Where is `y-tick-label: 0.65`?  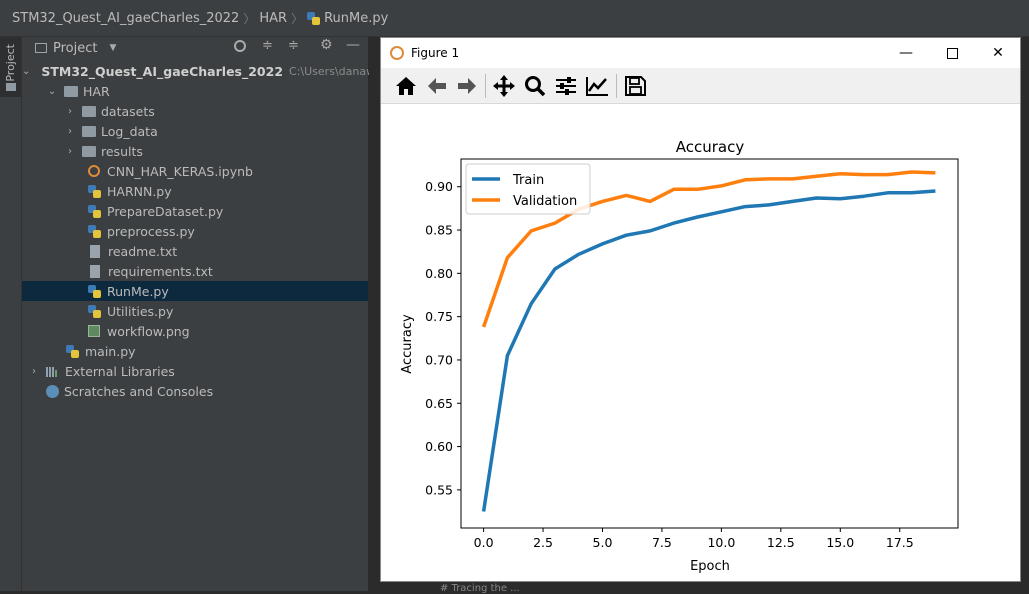
y-tick-label: 0.65 is located at coordinates (439, 403).